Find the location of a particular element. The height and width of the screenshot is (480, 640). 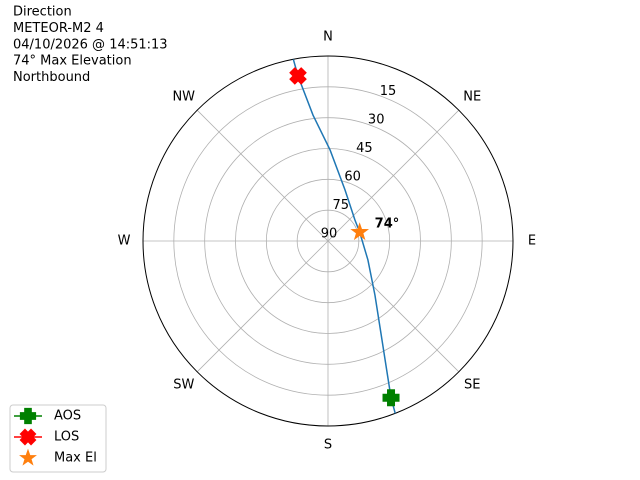

theta-tick-label: W is located at coordinates (124, 241).